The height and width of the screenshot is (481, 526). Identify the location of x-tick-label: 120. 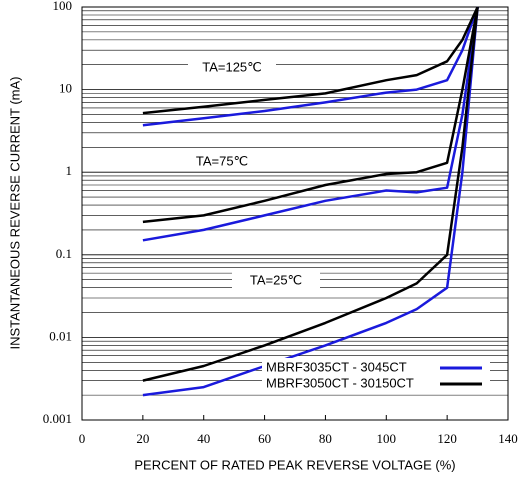
(447, 438).